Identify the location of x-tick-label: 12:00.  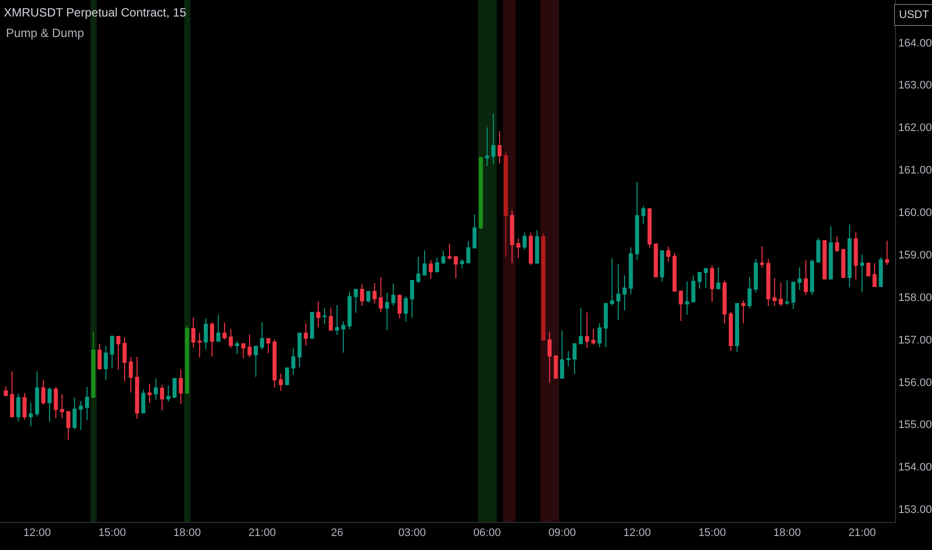
(637, 533).